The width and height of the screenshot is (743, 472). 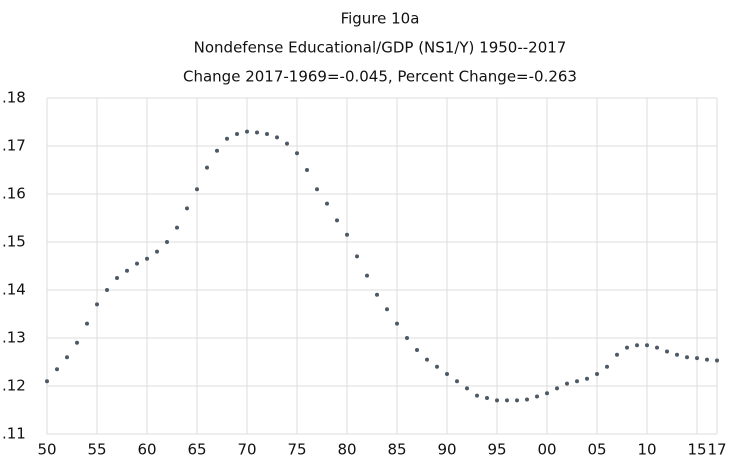 What do you see at coordinates (696, 450) in the screenshot?
I see `x-tick-label: 15` at bounding box center [696, 450].